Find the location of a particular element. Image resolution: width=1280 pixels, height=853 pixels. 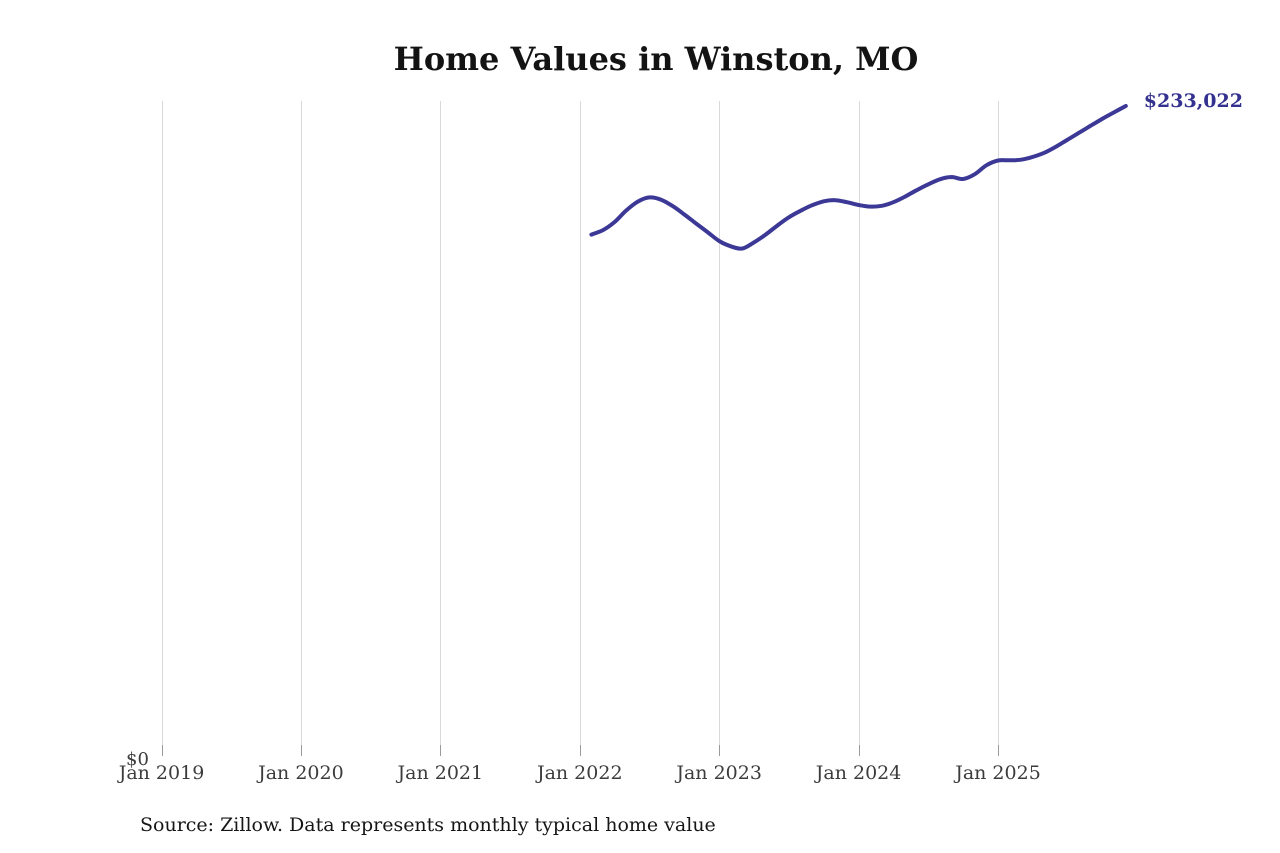

x-axis-label: Jan 2021 is located at coordinates (440, 773).